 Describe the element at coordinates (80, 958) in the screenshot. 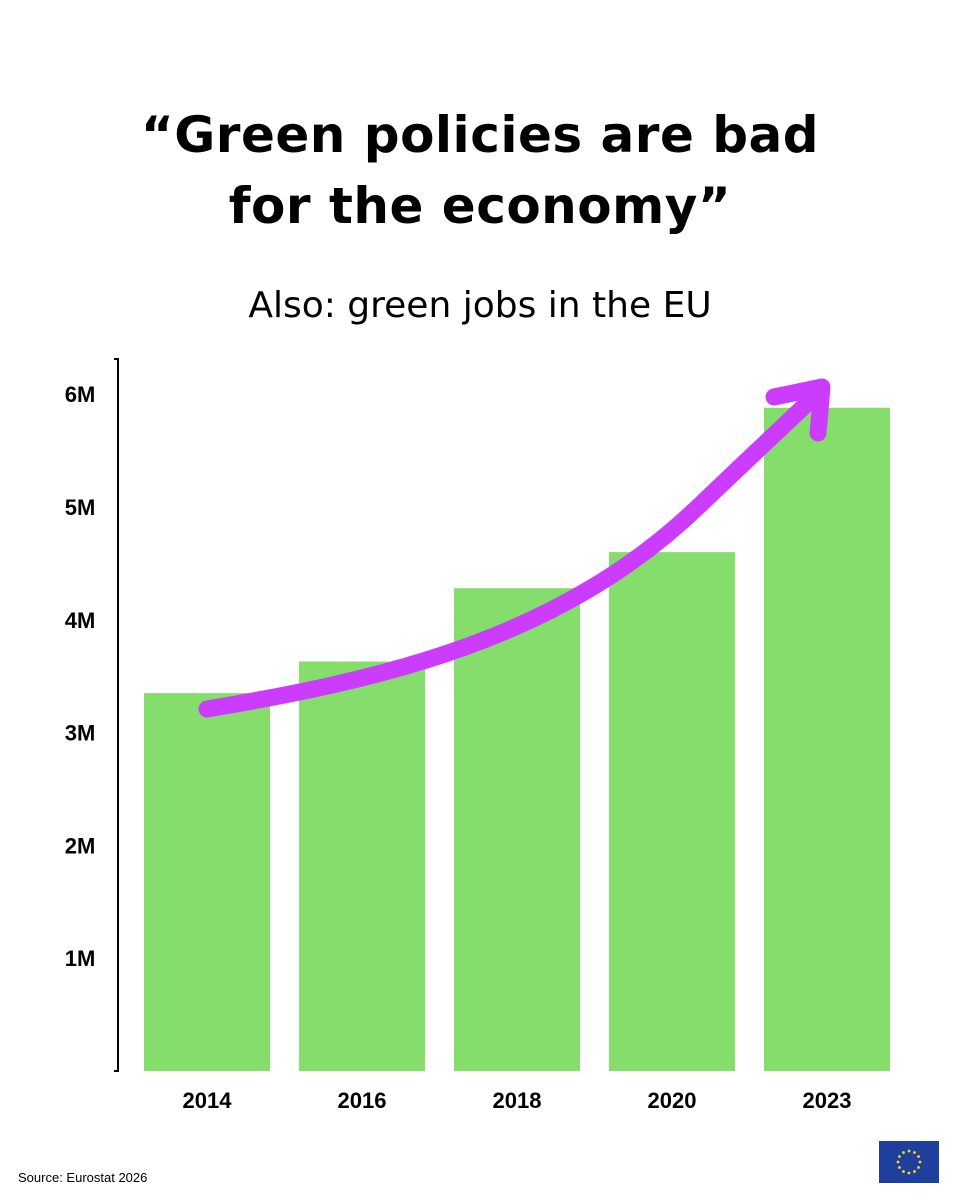

I see `y-tick-label: 1M` at that location.